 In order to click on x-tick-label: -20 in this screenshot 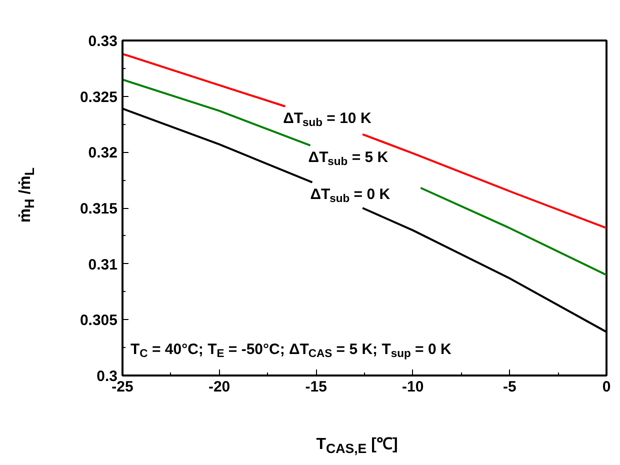, I will do `click(219, 387)`.